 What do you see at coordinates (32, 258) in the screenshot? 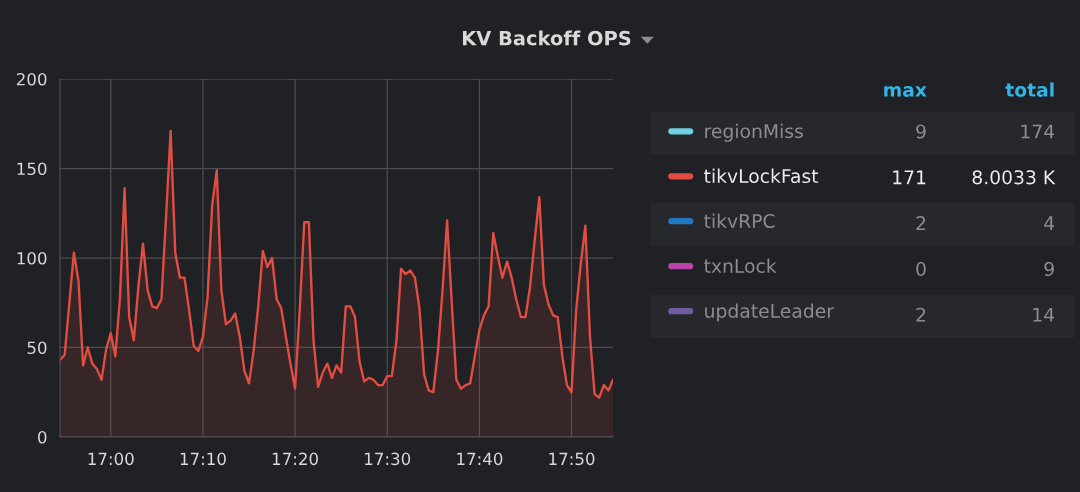
I see `y-tick-label: 100` at bounding box center [32, 258].